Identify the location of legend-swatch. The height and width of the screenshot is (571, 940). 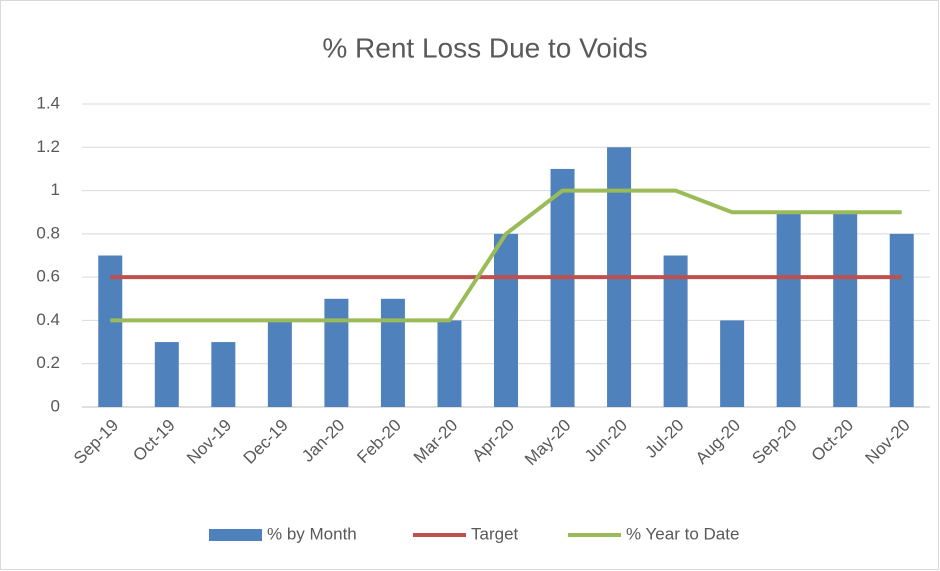
(235, 535).